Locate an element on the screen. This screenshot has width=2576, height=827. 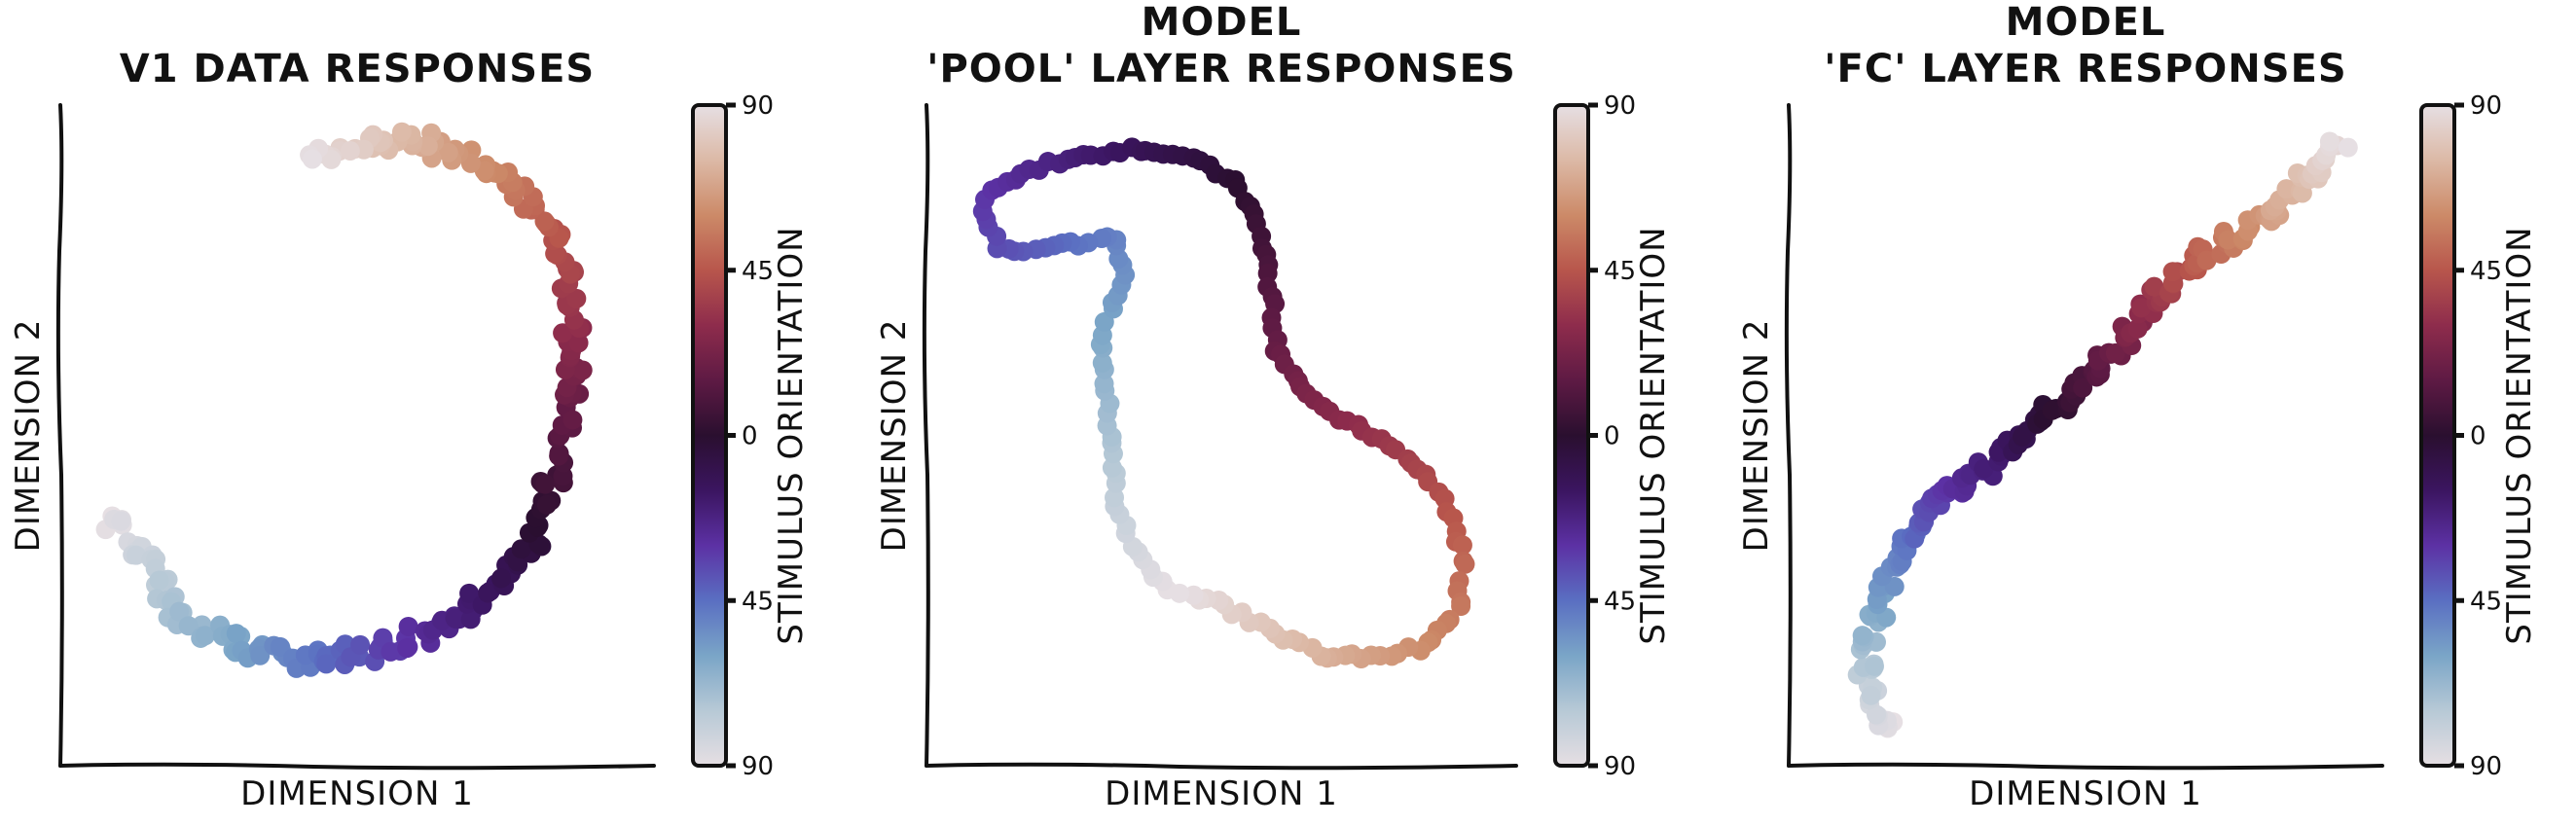
chart-title: V1 DATA RESPONSES is located at coordinates (358, 69).